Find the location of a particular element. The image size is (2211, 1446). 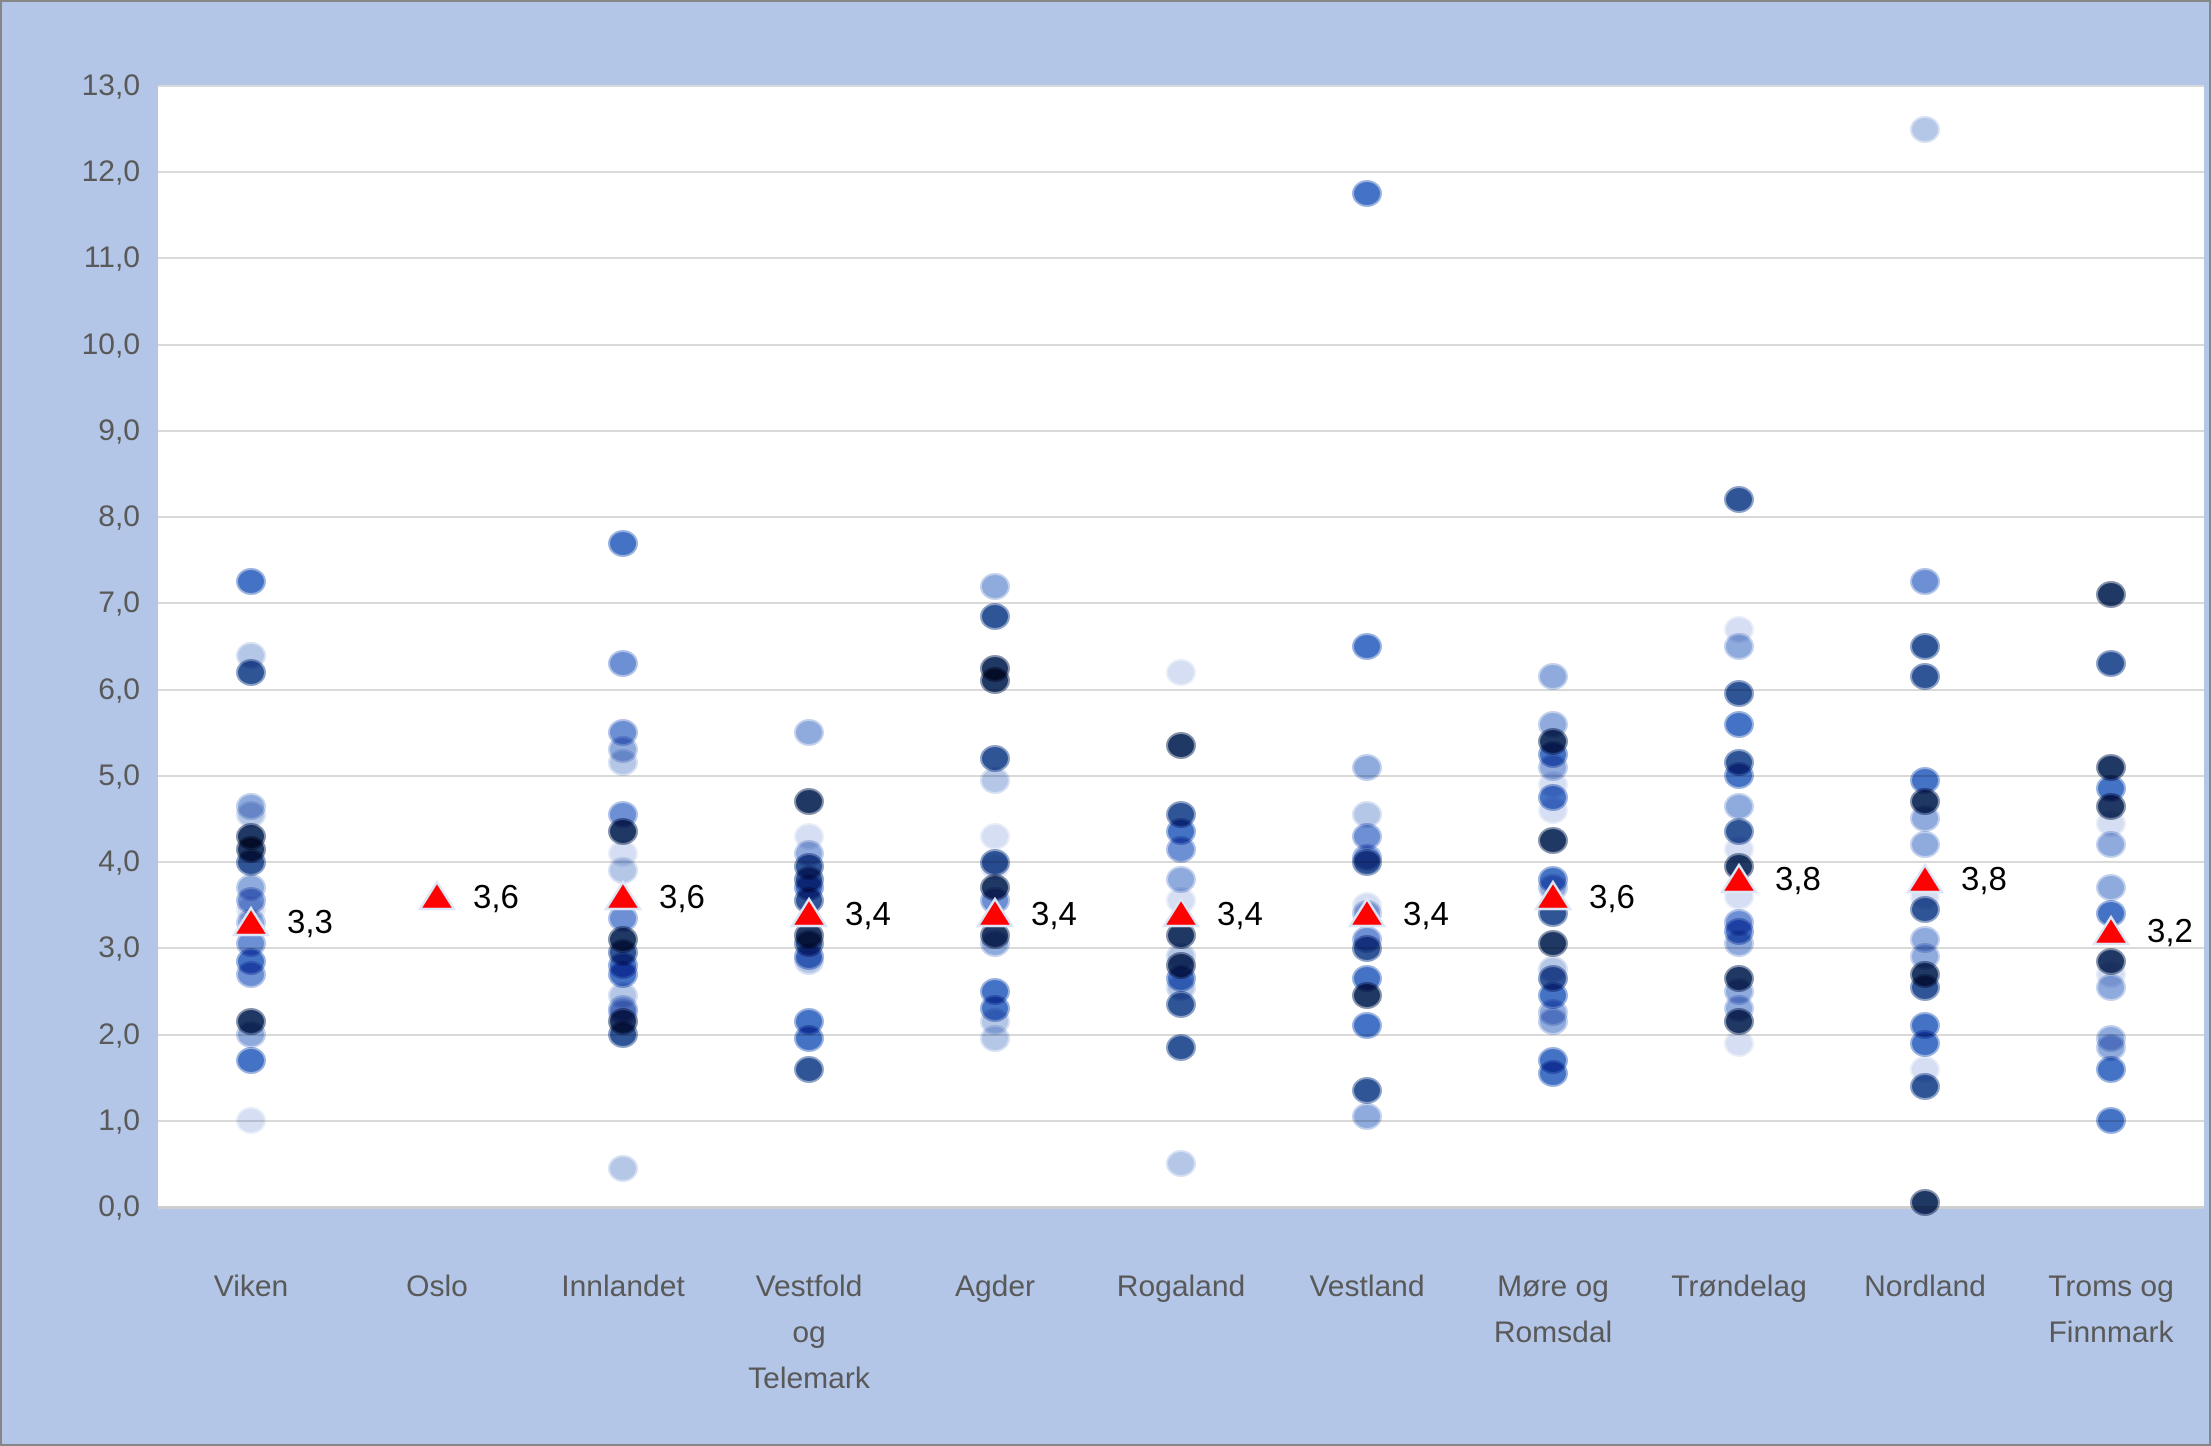

category-label: Rogaland is located at coordinates (1181, 1286).